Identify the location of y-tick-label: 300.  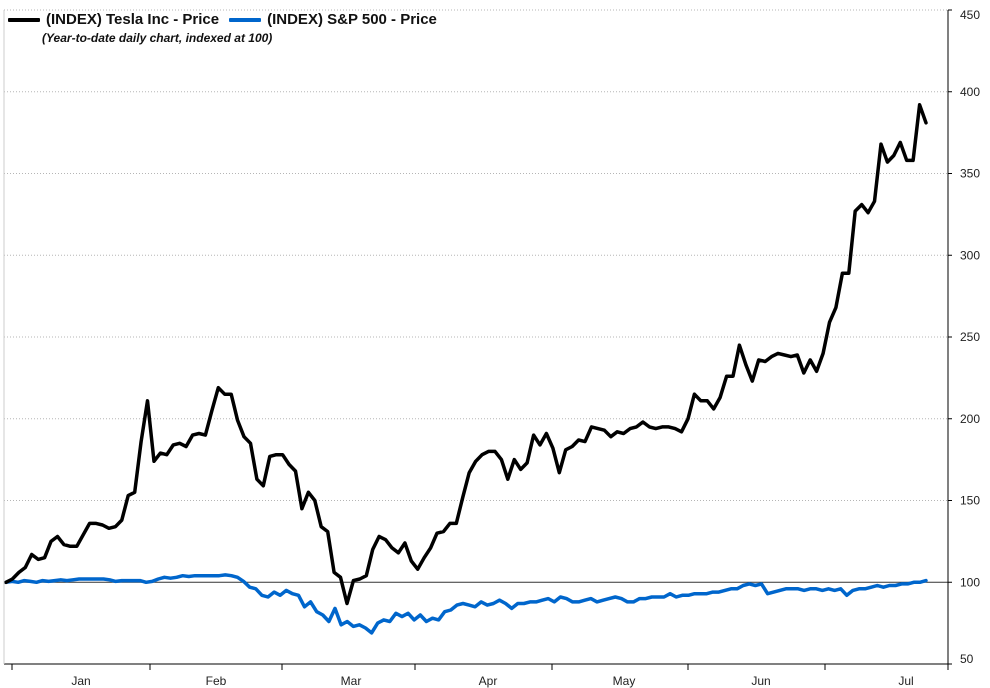
(970, 255).